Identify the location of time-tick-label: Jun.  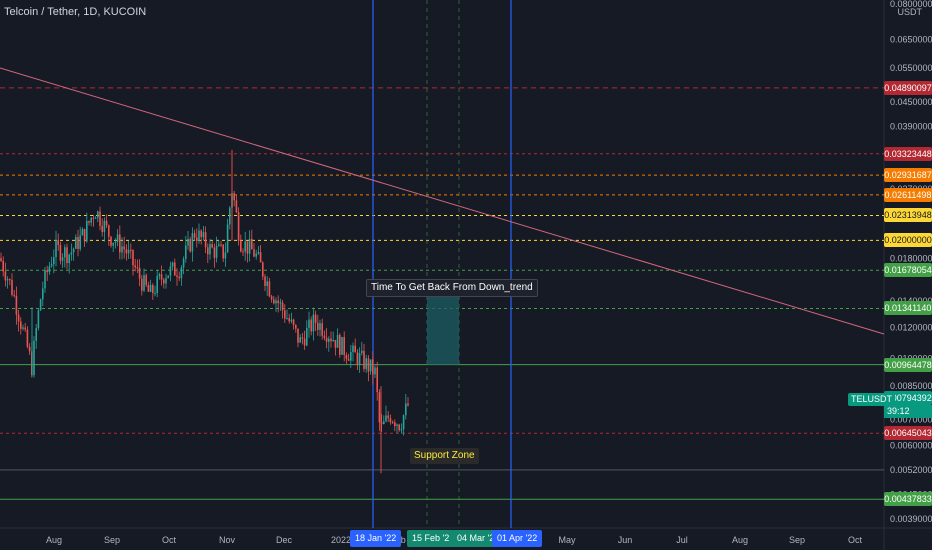
(625, 540).